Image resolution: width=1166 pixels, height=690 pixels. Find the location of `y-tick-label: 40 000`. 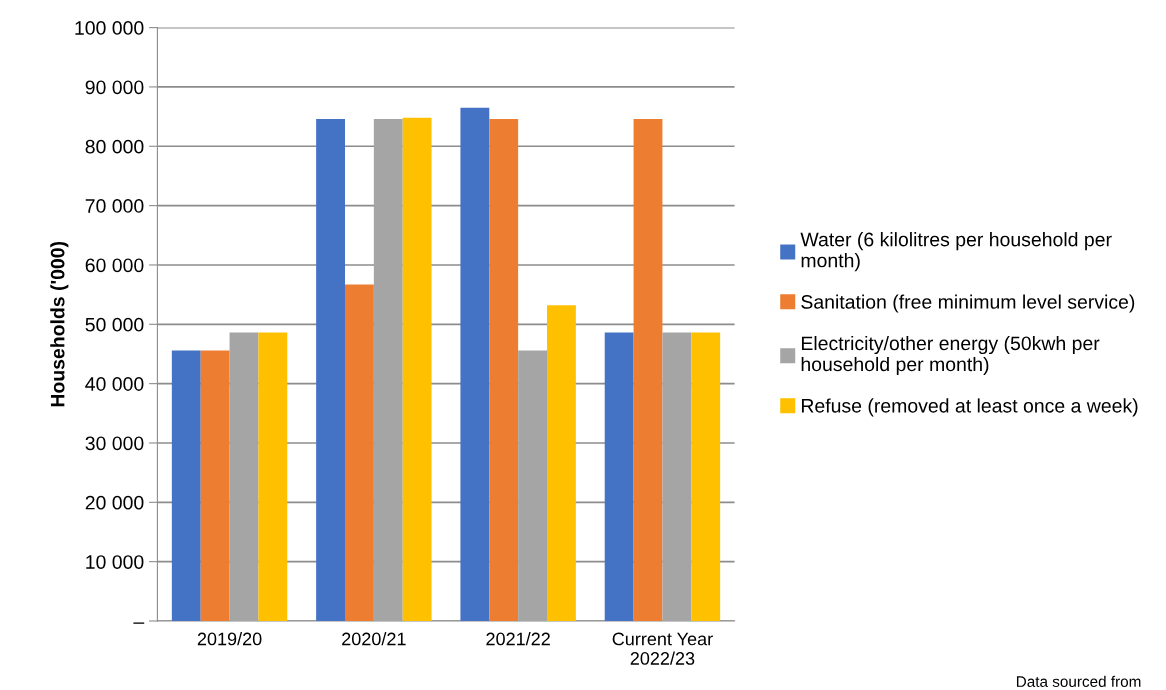

y-tick-label: 40 000 is located at coordinates (114, 384).